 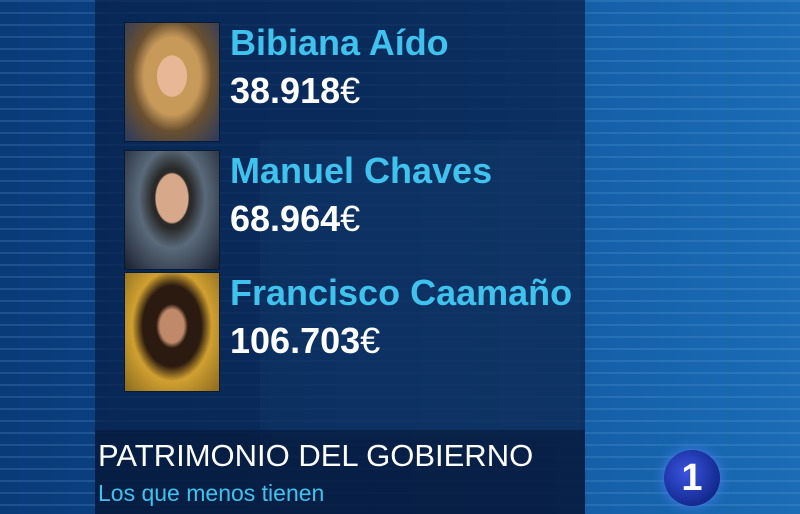 What do you see at coordinates (339, 42) in the screenshot?
I see `person-name: Bibiana Aído` at bounding box center [339, 42].